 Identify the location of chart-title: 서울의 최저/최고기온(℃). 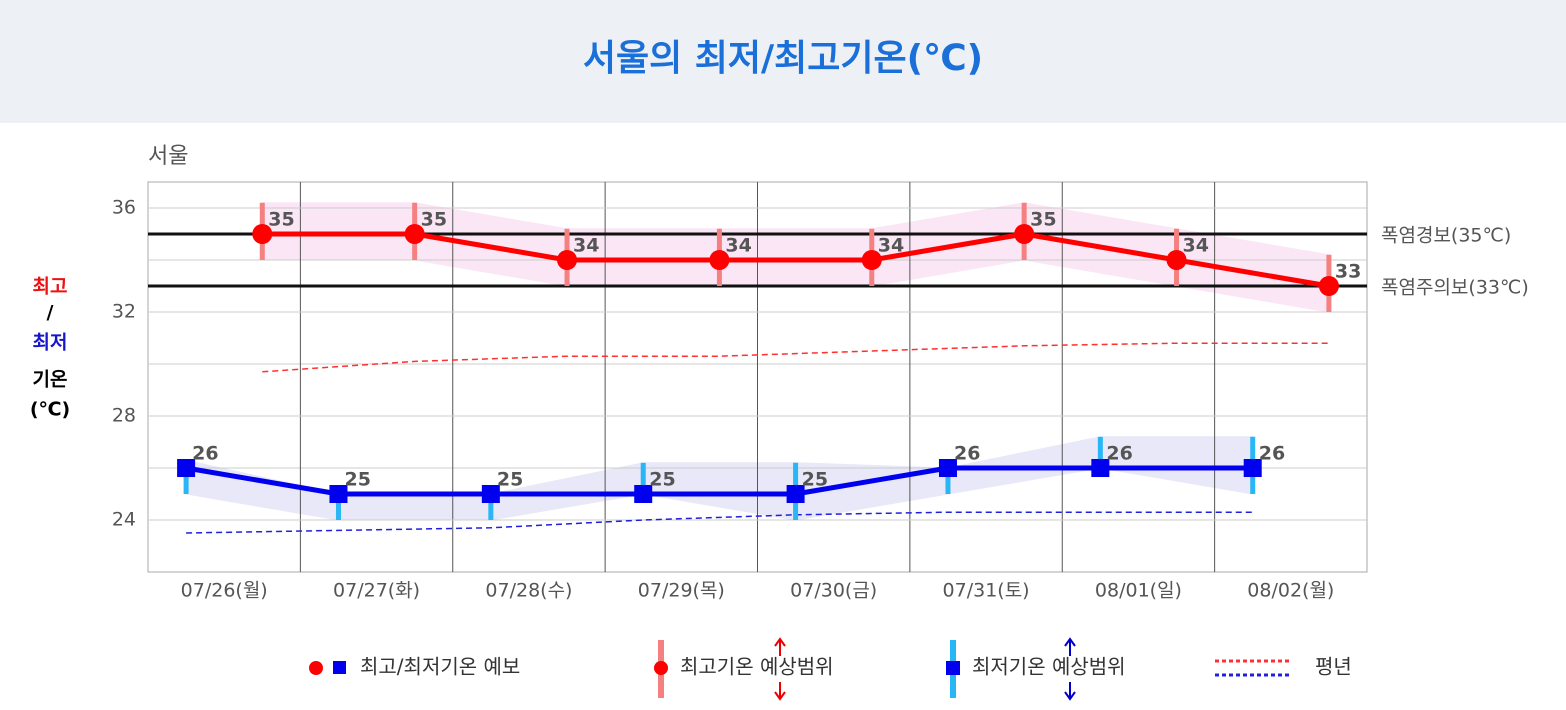
(783, 58).